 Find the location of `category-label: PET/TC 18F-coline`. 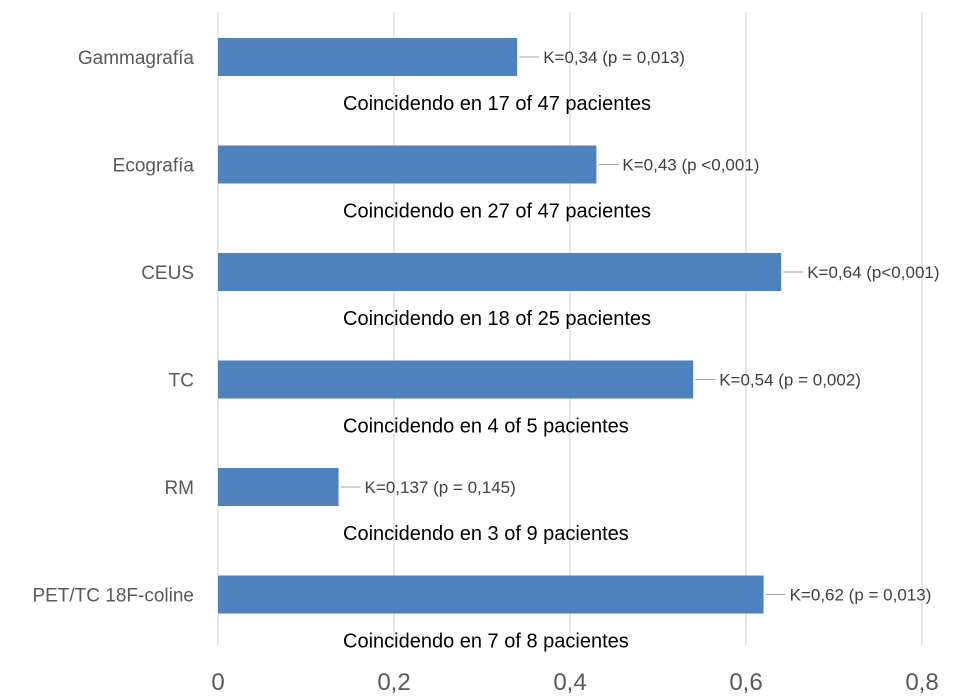

category-label: PET/TC 18F-coline is located at coordinates (113, 596).